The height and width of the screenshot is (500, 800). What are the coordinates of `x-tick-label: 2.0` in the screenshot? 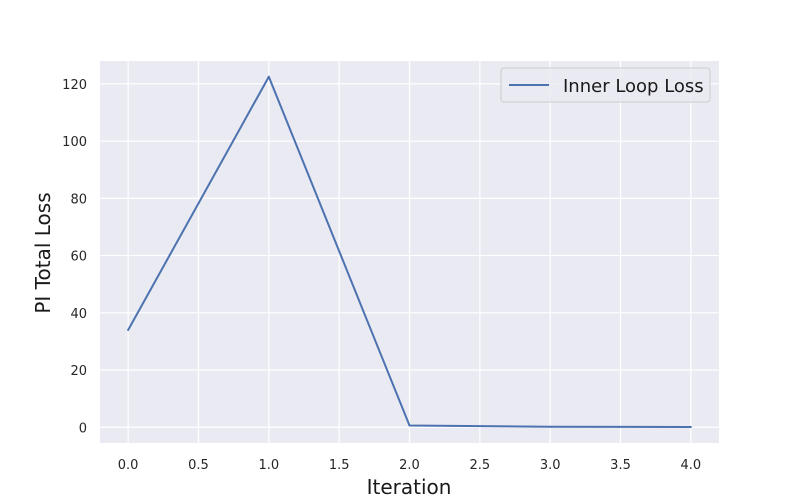 It's located at (409, 465).